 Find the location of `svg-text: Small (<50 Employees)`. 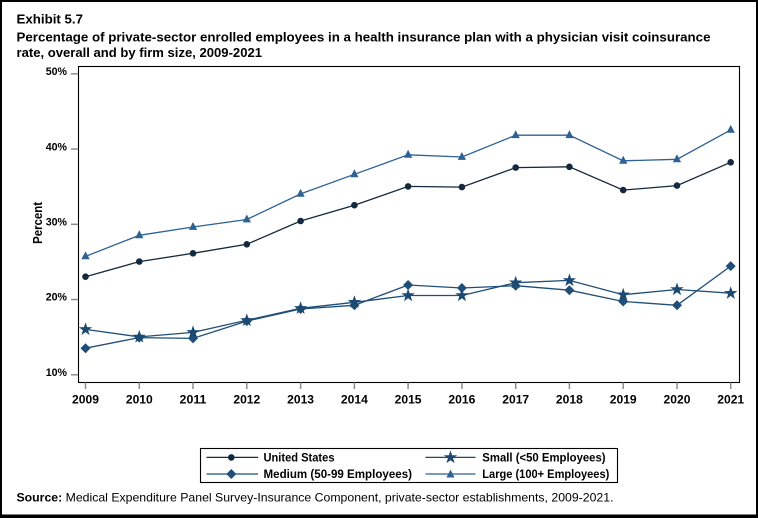

svg-text: Small (<50 Employees) is located at coordinates (543, 457).